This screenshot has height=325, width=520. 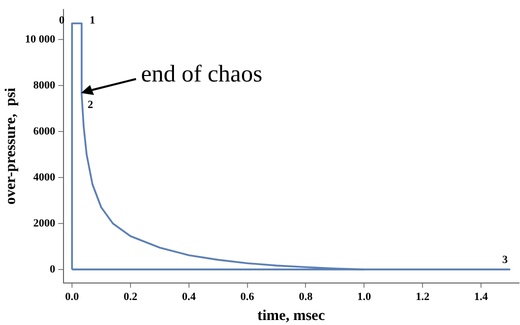 I want to click on x-tick-label: 0.4, so click(x=189, y=297).